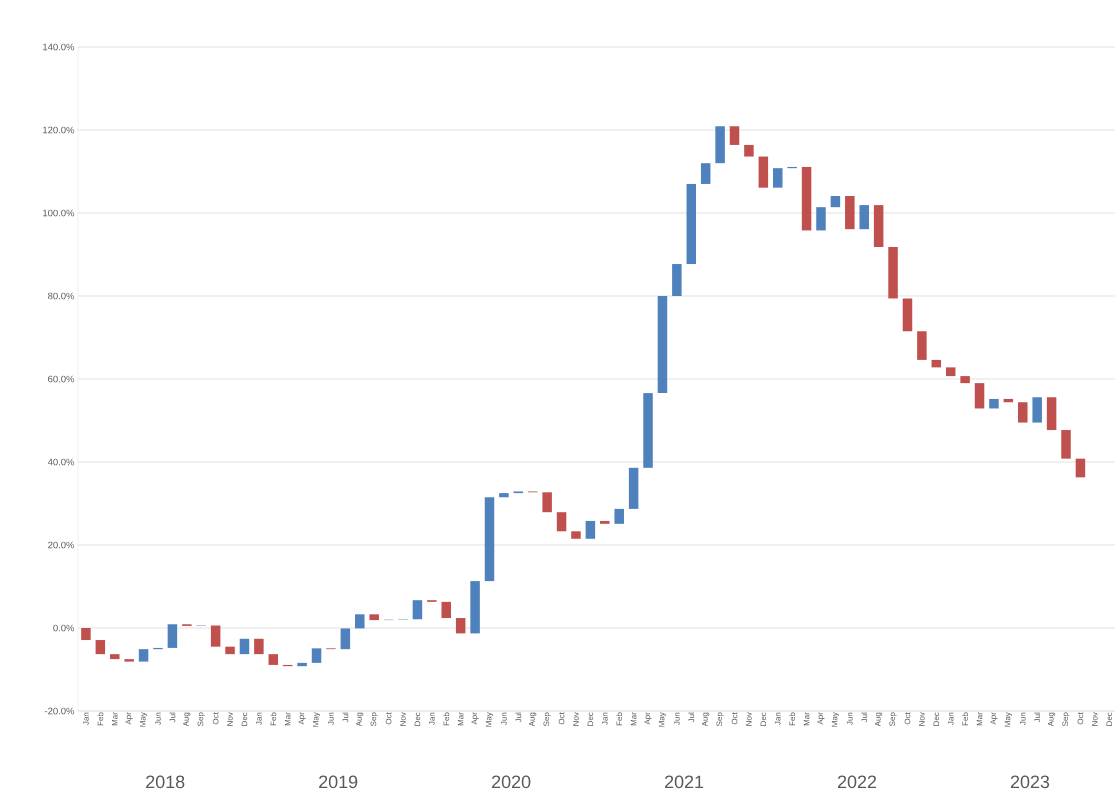 The height and width of the screenshot is (800, 1115). What do you see at coordinates (59, 213) in the screenshot?
I see `y-tick-label: 100.0%` at bounding box center [59, 213].